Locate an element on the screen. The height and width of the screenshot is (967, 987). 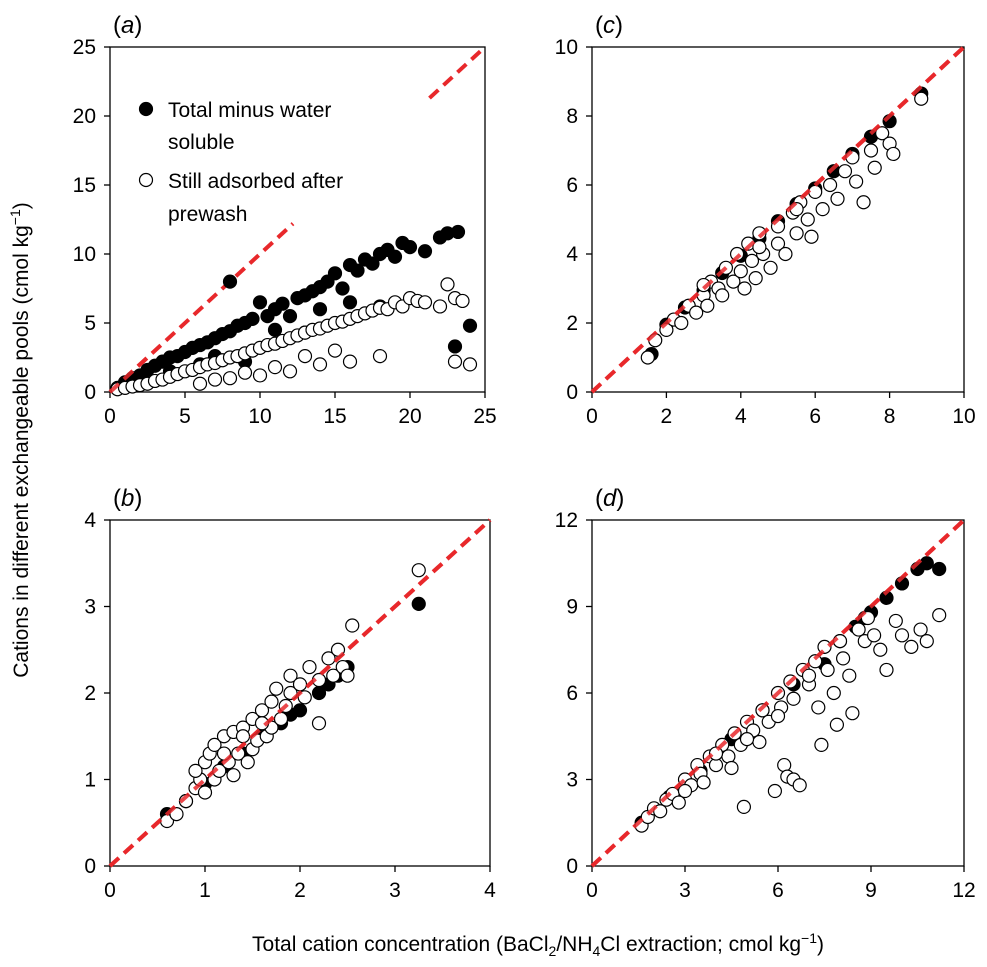
x-tick-label: 8 is located at coordinates (890, 416).